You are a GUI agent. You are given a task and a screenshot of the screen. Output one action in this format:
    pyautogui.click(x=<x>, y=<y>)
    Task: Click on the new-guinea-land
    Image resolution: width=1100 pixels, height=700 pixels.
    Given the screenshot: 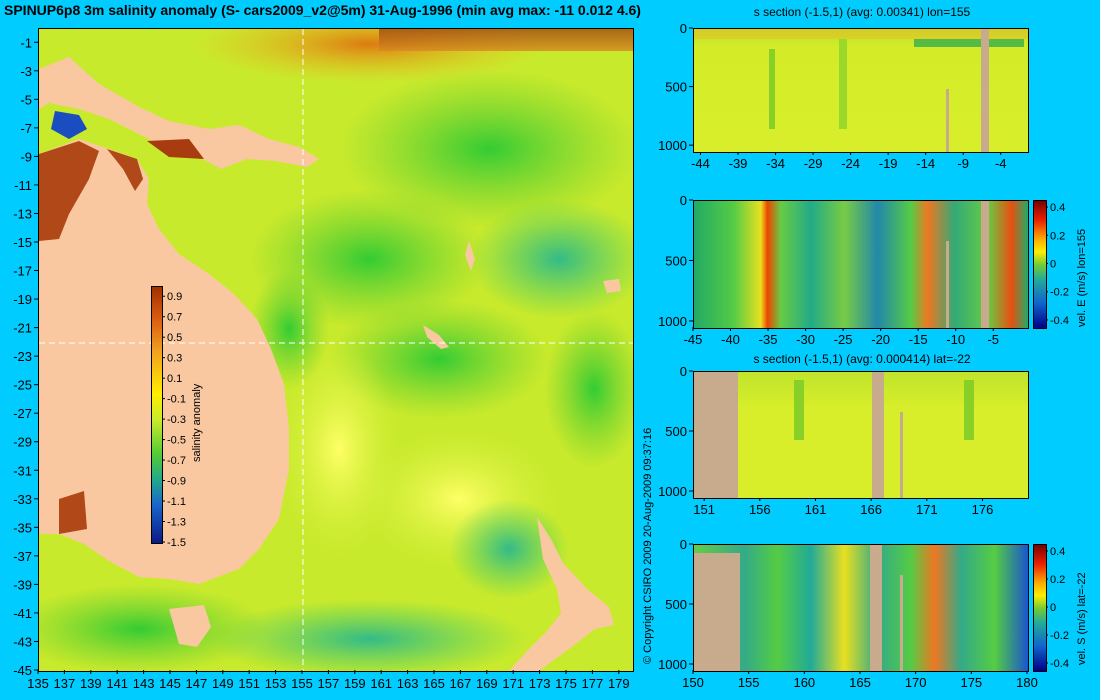 What is the action you would take?
    pyautogui.click(x=179, y=113)
    